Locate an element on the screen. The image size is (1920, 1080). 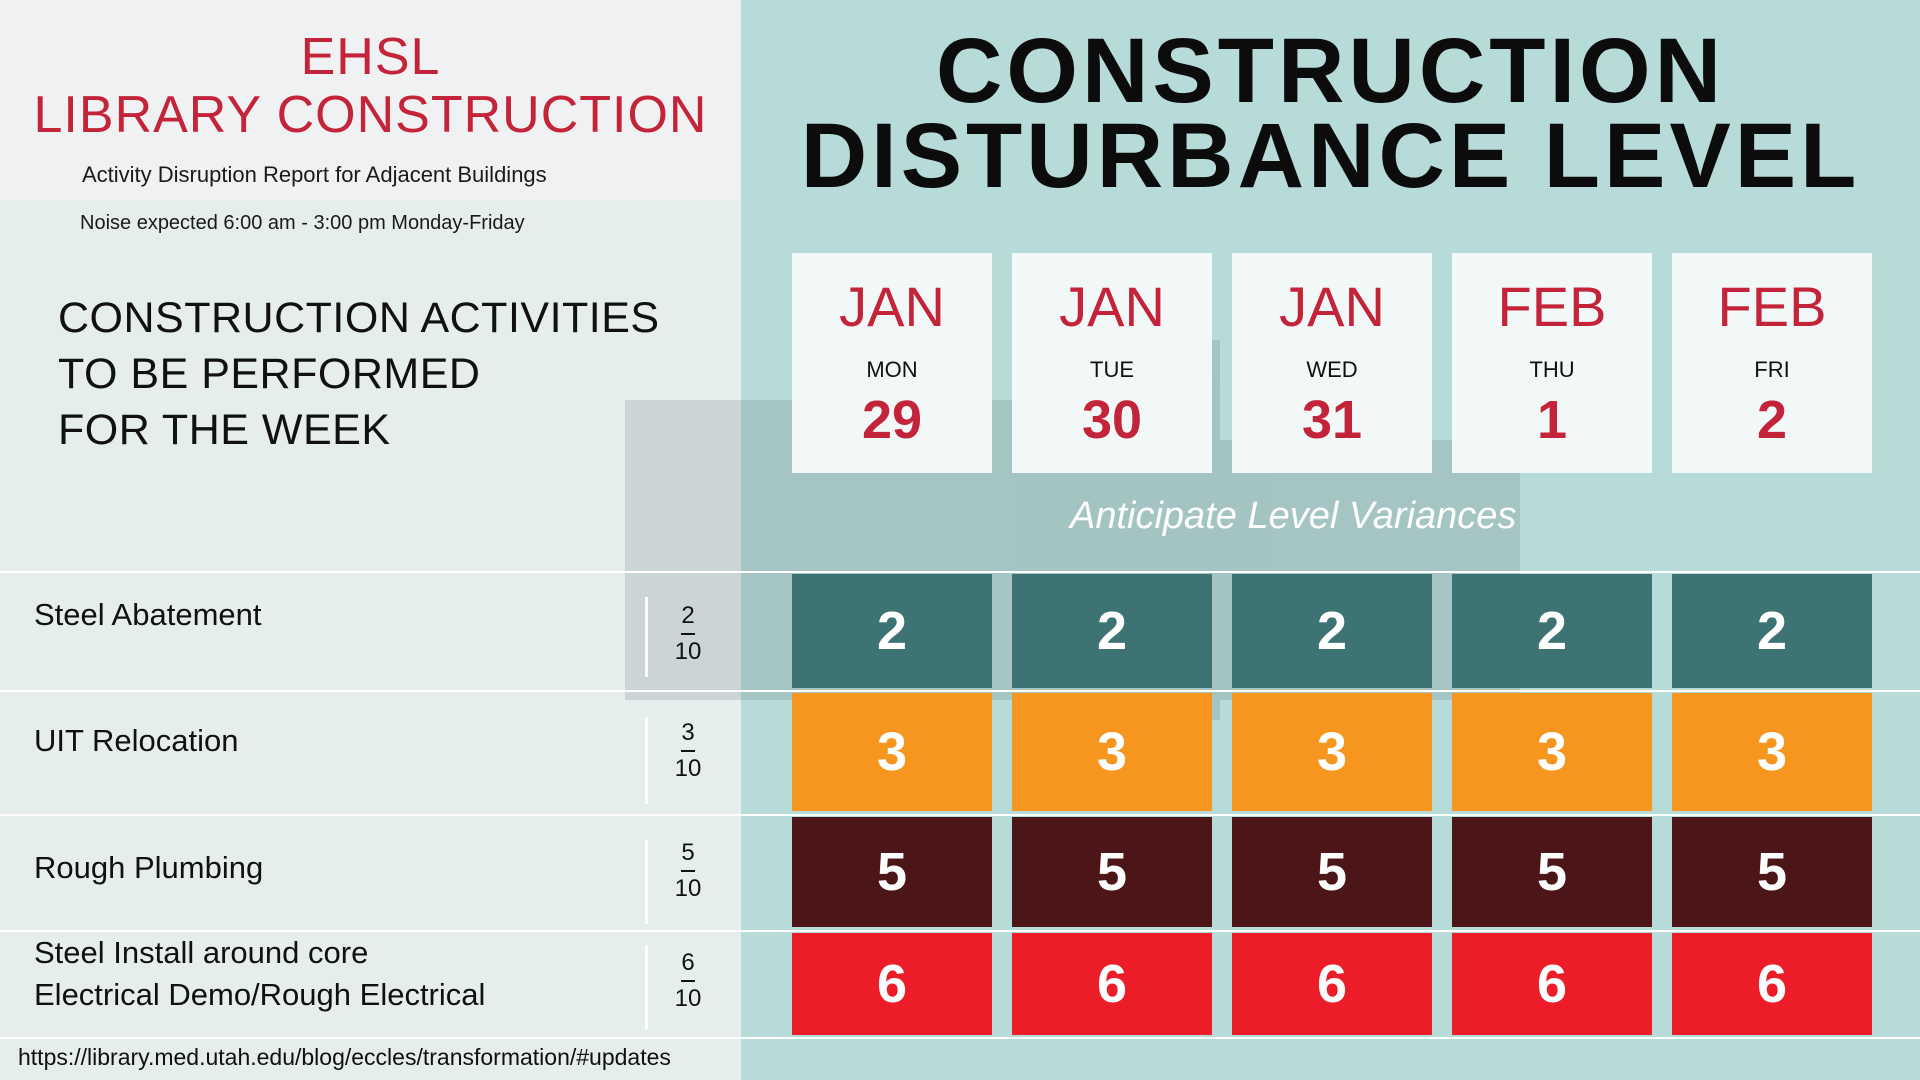
brand-title-line2: LIBRARY CONSTRUCTION is located at coordinates (370, 115).